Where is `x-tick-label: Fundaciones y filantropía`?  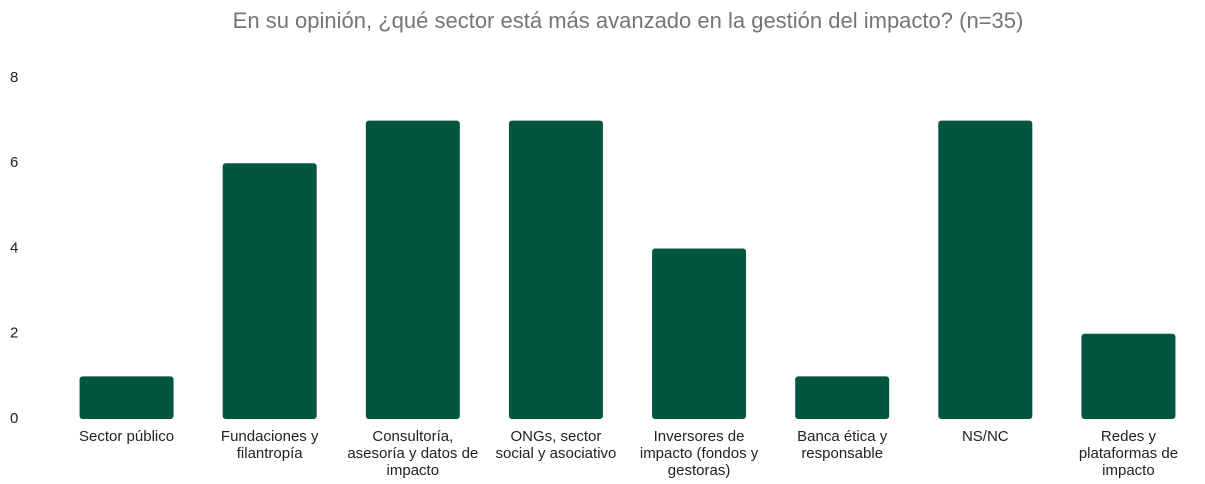
x-tick-label: Fundaciones y filantropía is located at coordinates (269, 445).